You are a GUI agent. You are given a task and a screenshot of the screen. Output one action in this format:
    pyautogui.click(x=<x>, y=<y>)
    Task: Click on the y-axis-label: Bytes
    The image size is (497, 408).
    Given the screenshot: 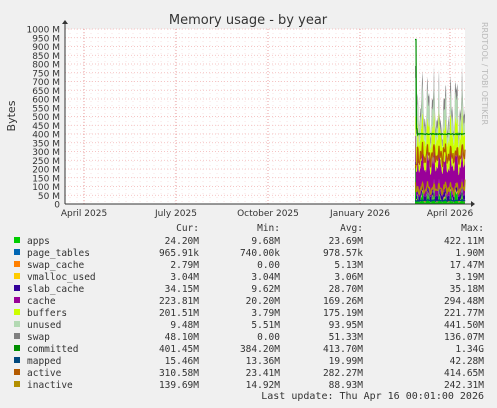 What is the action you would take?
    pyautogui.click(x=11, y=115)
    